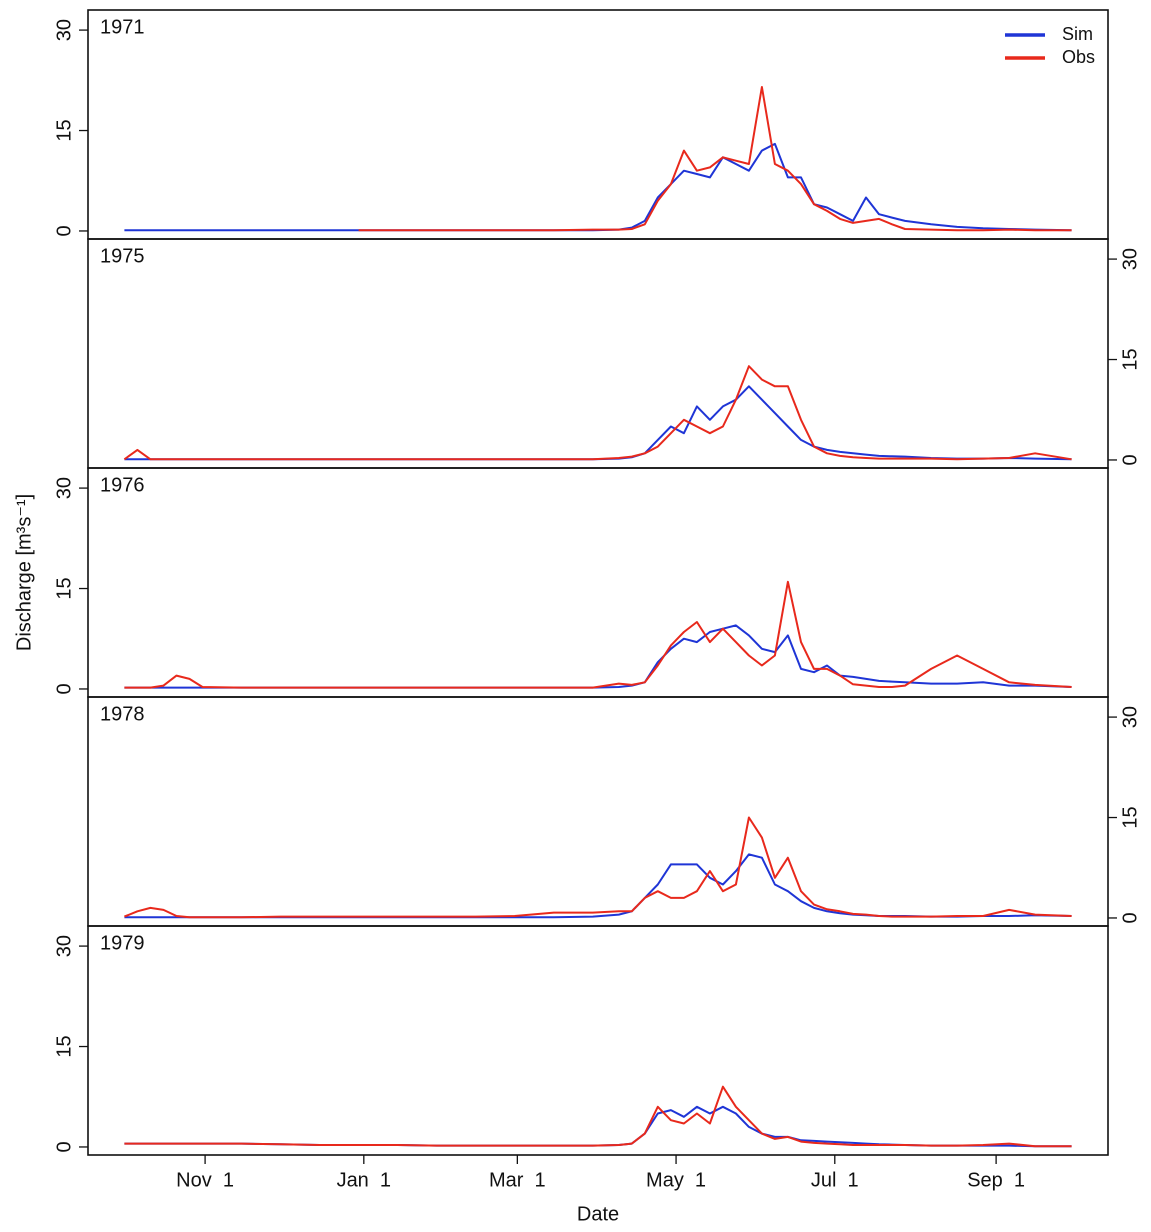 Image resolution: width=1151 pixels, height=1232 pixels. I want to click on legend-label: Sim, so click(1077, 34).